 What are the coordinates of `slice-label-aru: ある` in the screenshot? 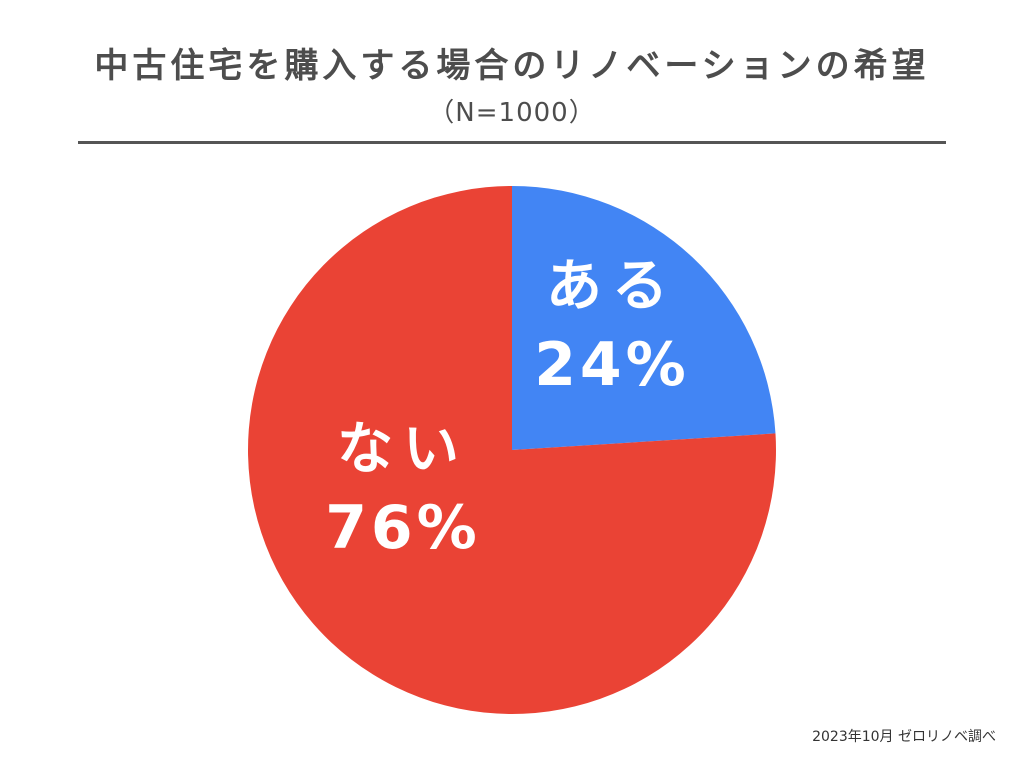 It's located at (612, 286).